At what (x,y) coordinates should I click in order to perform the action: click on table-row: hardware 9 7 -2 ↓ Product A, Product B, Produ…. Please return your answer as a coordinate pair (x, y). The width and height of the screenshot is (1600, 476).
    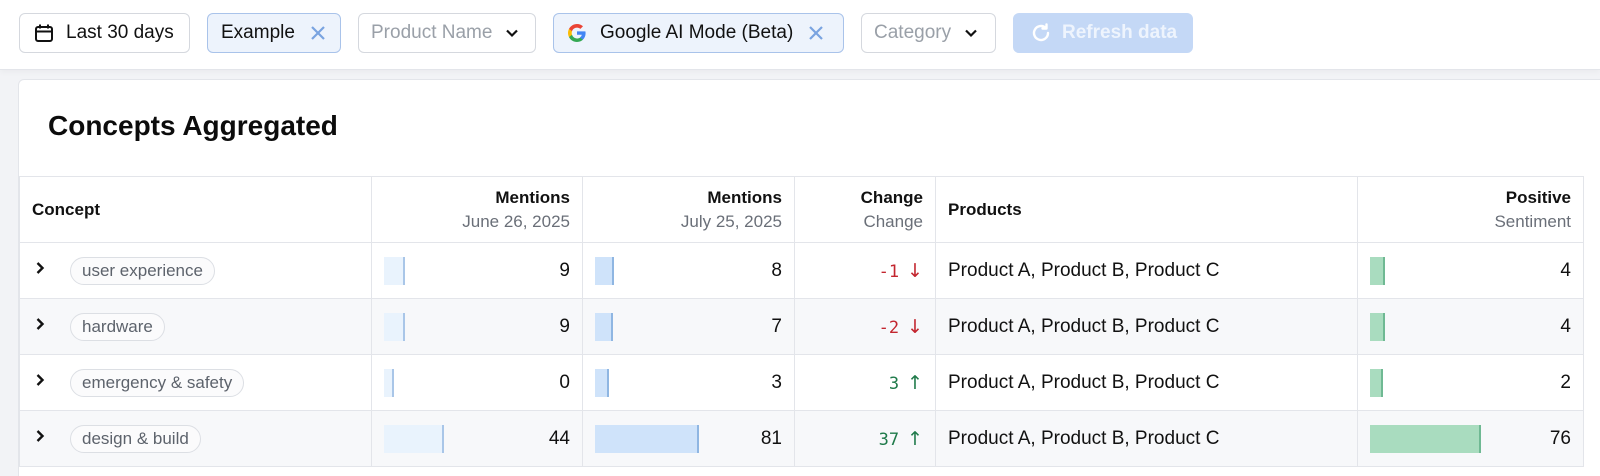
    Looking at the image, I should click on (801, 326).